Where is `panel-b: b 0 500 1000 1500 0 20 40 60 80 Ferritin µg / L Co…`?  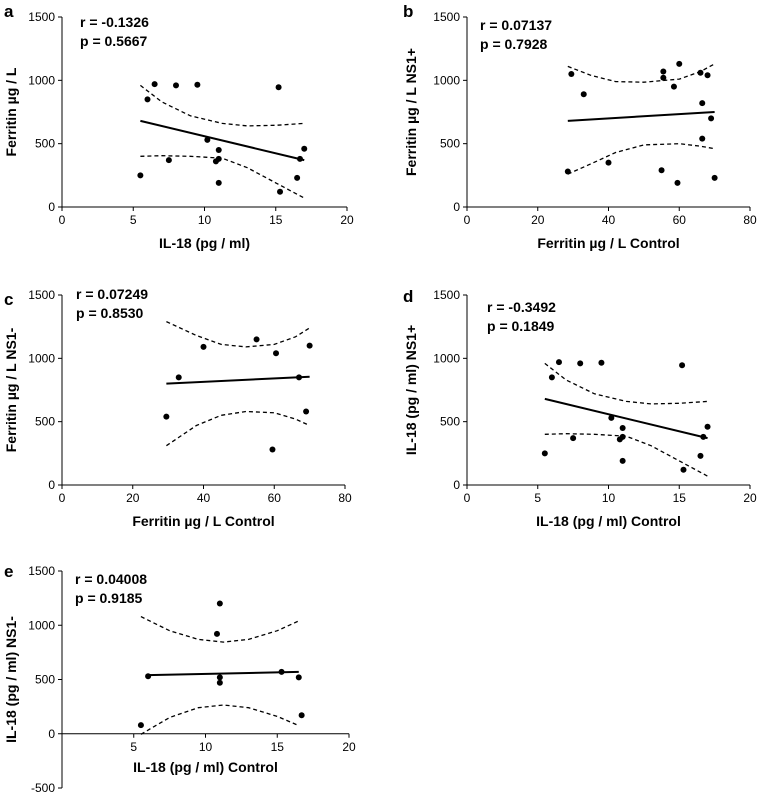
panel-b: b 0 500 1000 1500 0 20 40 60 80 Ferritin µg / L Co… is located at coordinates (580, 126).